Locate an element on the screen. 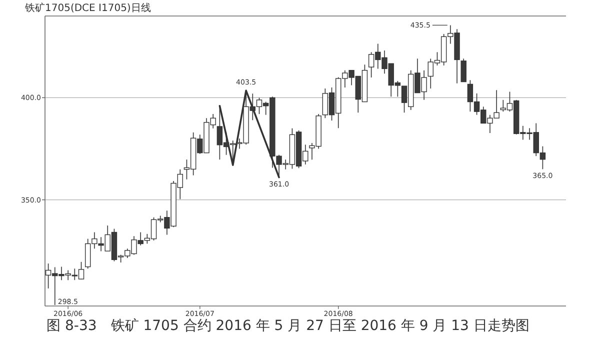  chart-title: 铁矿1705(DCE I1705)日线 is located at coordinates (87, 8).